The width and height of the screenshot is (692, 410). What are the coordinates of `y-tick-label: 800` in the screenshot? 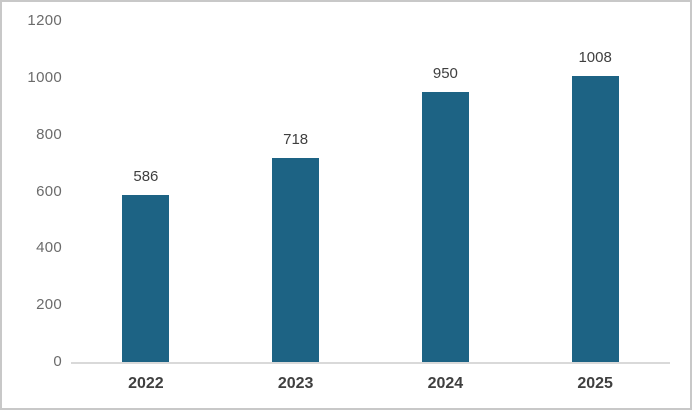 It's located at (49, 134).